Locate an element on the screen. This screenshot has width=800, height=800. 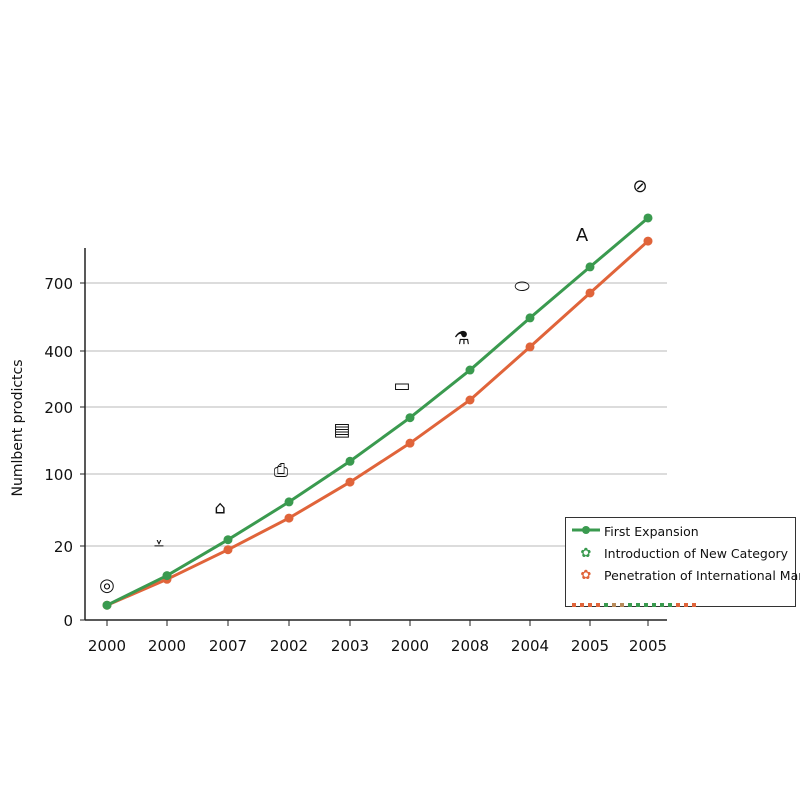
target-icon: ◎ is located at coordinates (107, 585).